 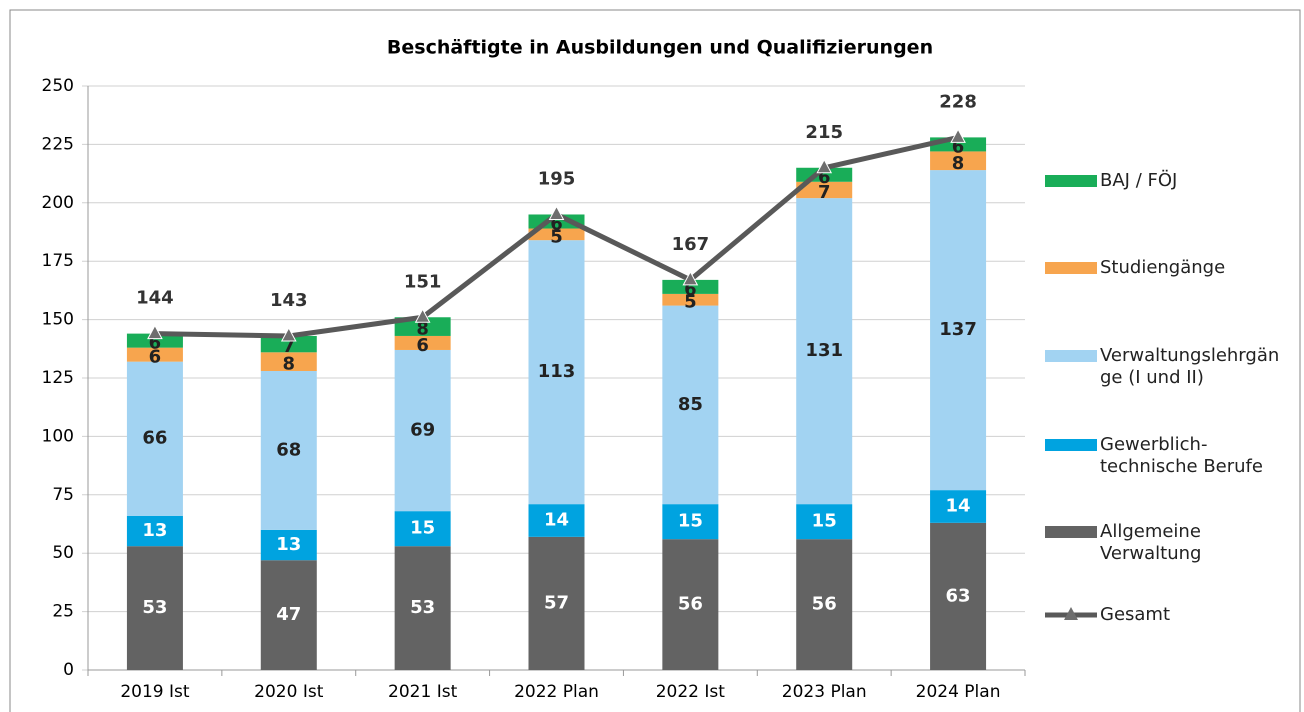 What do you see at coordinates (155, 298) in the screenshot?
I see `total-label: 144` at bounding box center [155, 298].